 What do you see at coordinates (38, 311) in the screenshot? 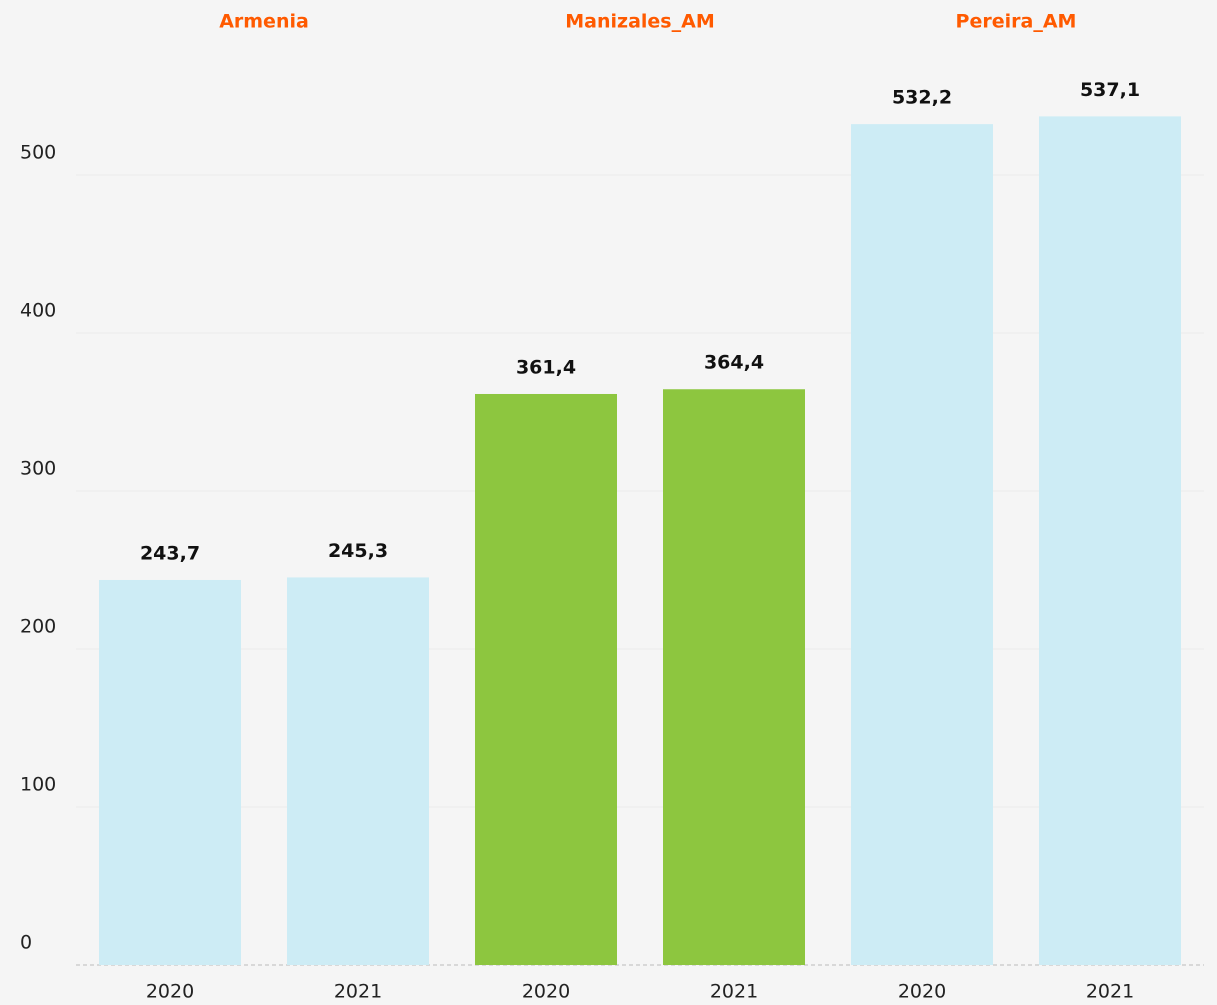
I see `y-tick-label: 400` at bounding box center [38, 311].